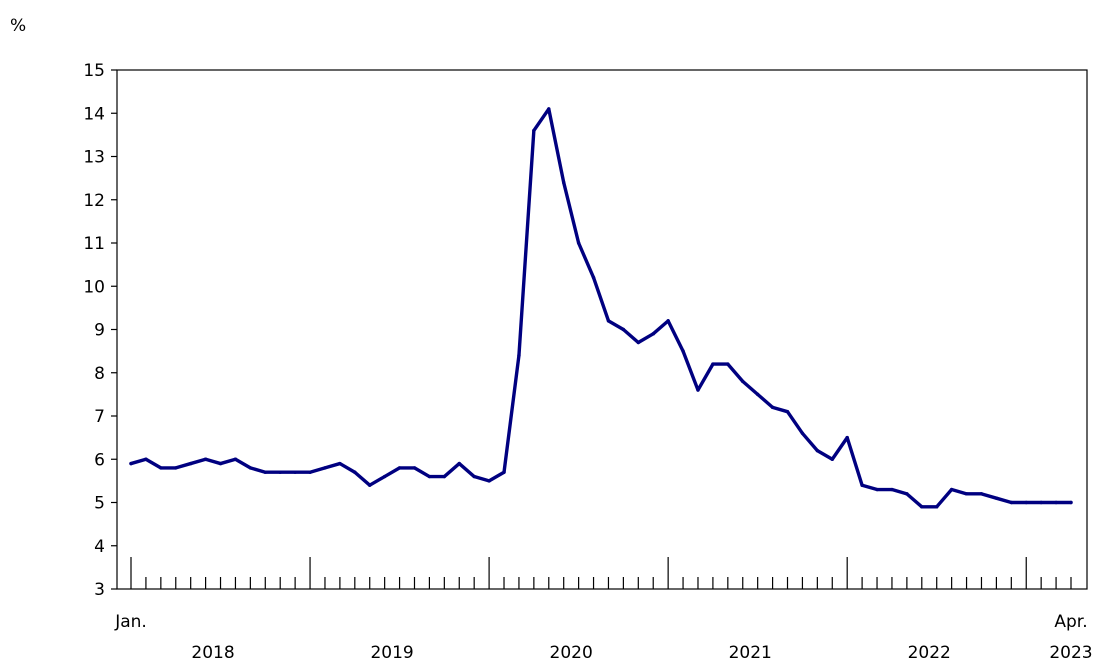 This screenshot has height=662, width=1099. What do you see at coordinates (18, 26) in the screenshot?
I see `y-unit-label: %` at bounding box center [18, 26].